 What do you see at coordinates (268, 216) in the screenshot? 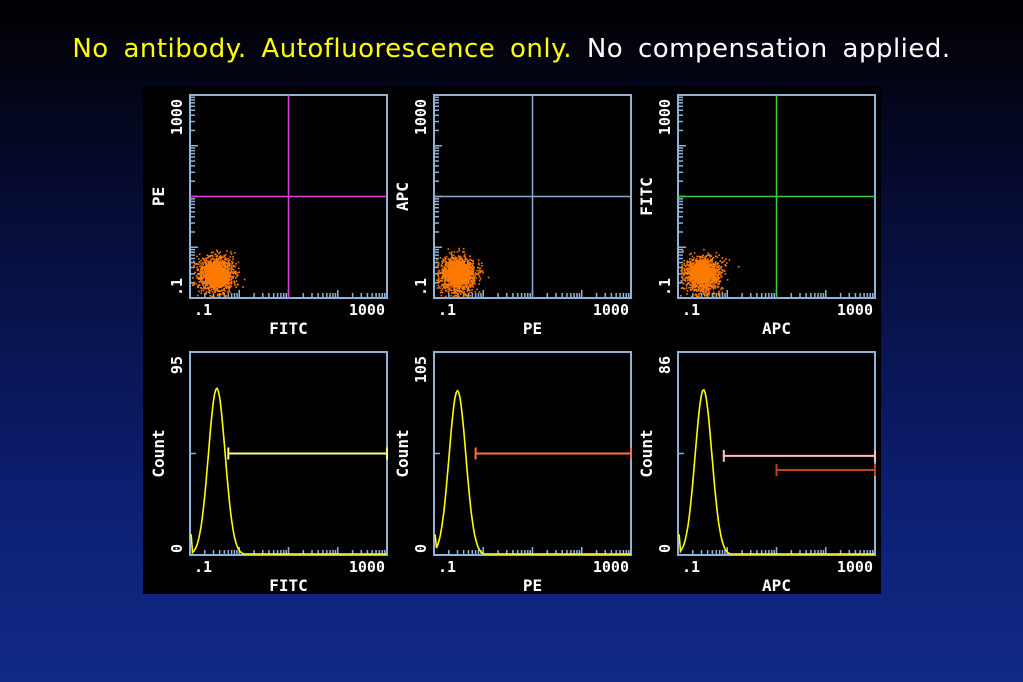
I see `dot-plot-fitc-pe: .1 1000 FITC .1 1000 PE` at bounding box center [268, 216].